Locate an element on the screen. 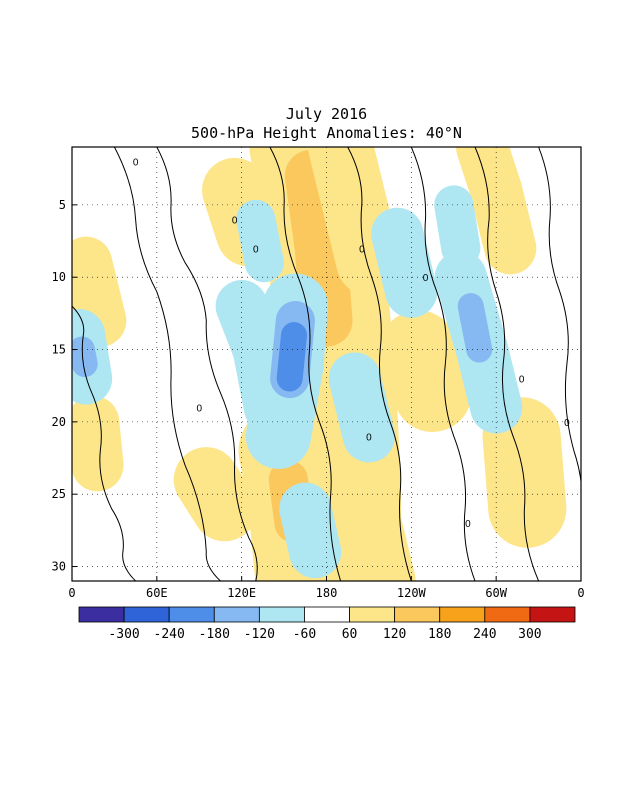 This screenshot has height=800, width=618. chart-title: July 2016 is located at coordinates (326, 114).